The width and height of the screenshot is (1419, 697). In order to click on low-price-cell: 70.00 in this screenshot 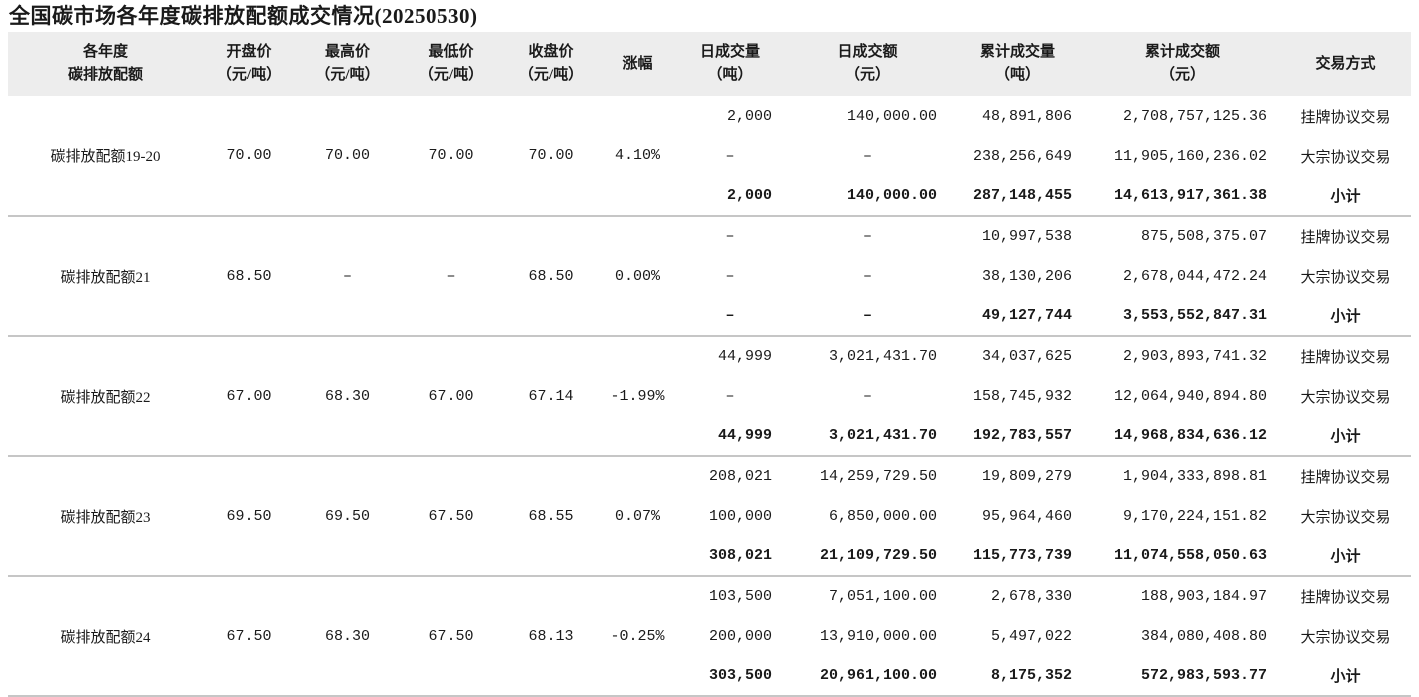, I will do `click(451, 156)`.